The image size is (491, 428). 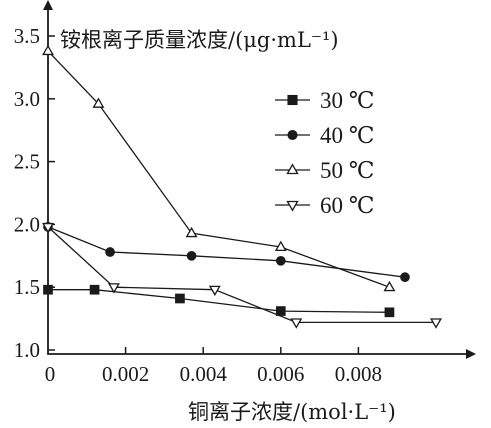 What do you see at coordinates (27, 224) in the screenshot?
I see `y-tick-label: 2.0` at bounding box center [27, 224].